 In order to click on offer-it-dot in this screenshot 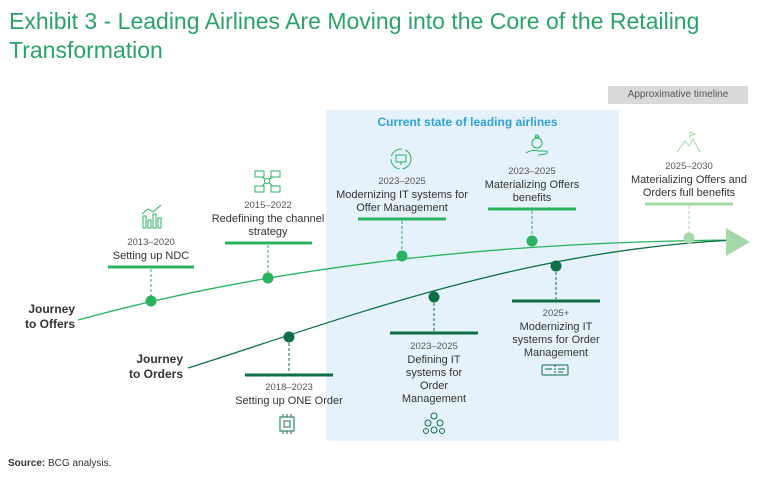, I will do `click(402, 256)`.